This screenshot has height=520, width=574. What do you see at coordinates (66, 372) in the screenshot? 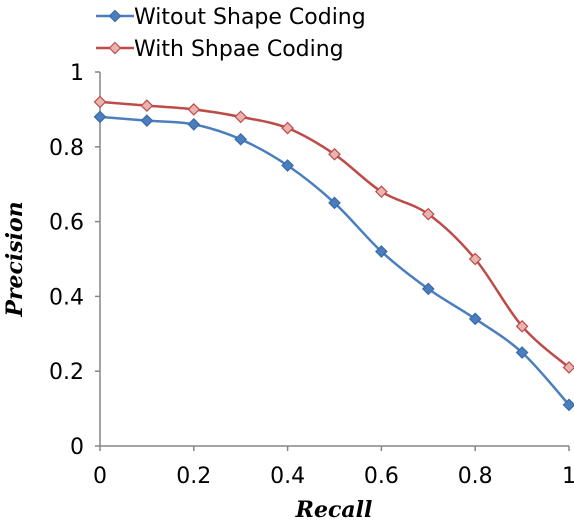
I see `y-tick-label: 0.2` at bounding box center [66, 372].